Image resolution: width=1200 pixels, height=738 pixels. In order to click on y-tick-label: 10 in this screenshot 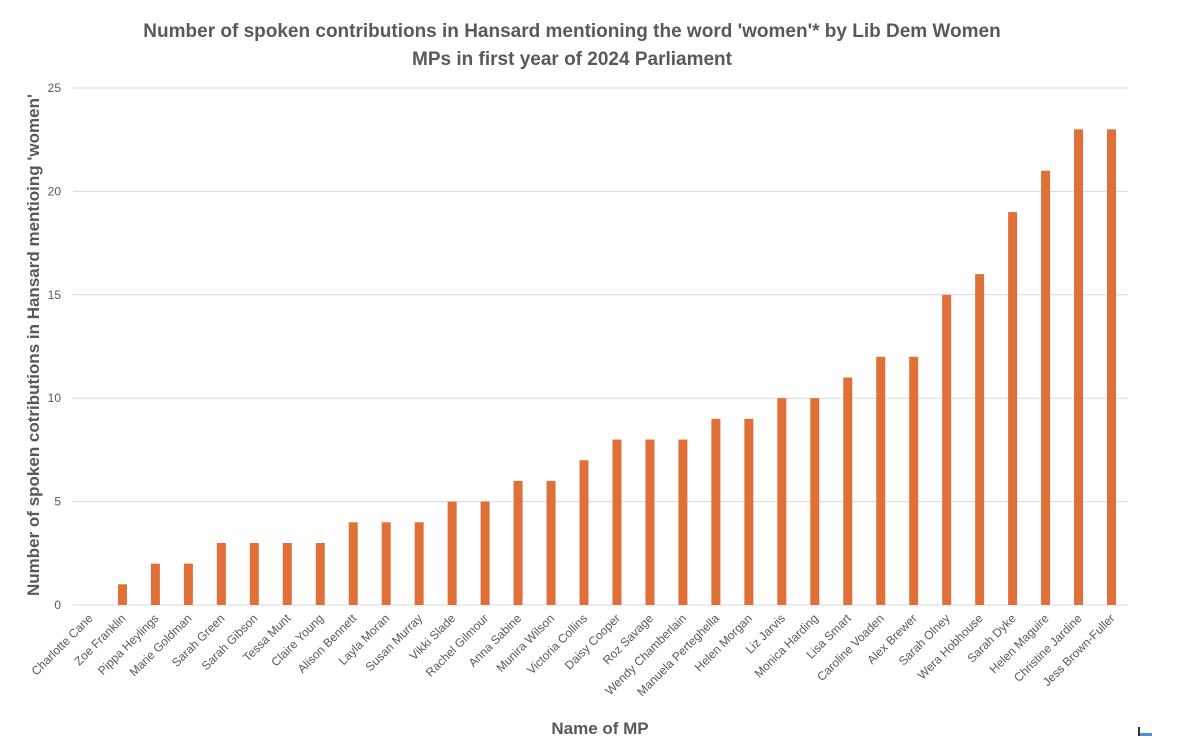, I will do `click(55, 398)`.